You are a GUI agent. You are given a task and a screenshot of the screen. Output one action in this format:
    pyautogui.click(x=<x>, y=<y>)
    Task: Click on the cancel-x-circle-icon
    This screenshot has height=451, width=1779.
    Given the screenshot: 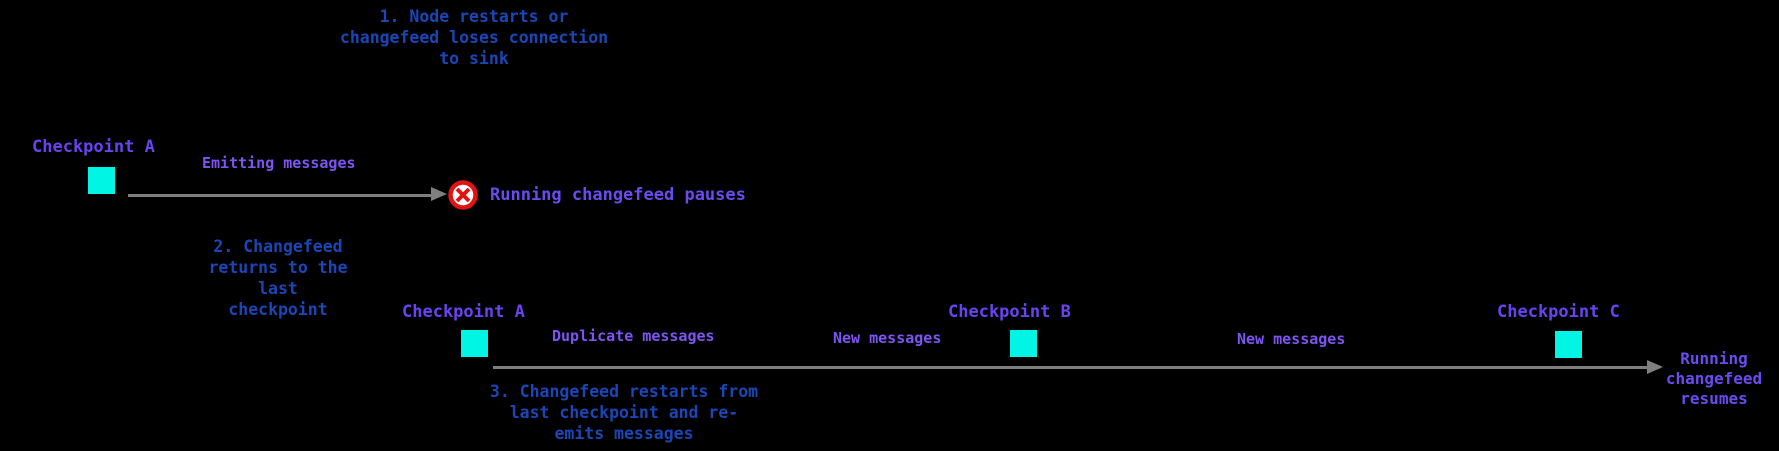 What is the action you would take?
    pyautogui.click(x=463, y=195)
    